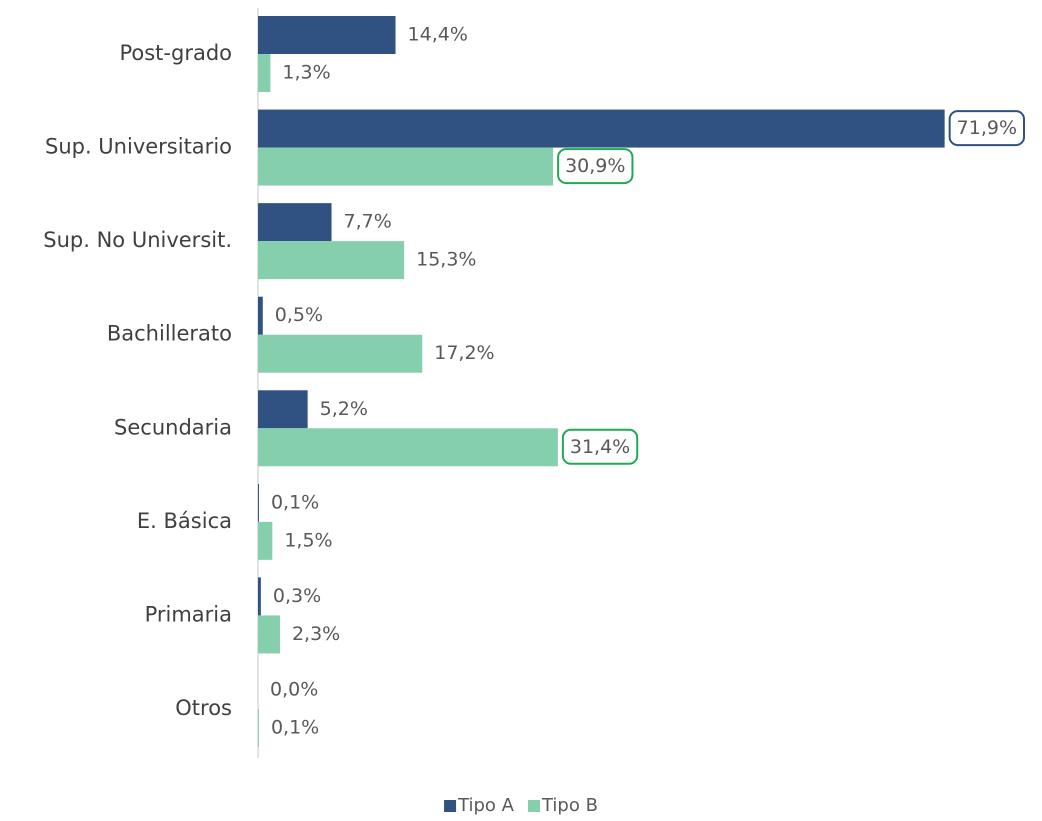  Describe the element at coordinates (306, 73) in the screenshot. I see `value-label: 1,3%` at that location.